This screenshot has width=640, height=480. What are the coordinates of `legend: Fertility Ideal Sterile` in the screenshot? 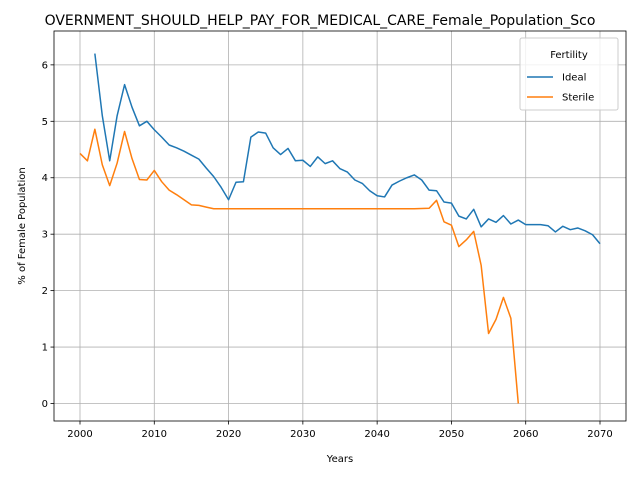 It's located at (569, 74).